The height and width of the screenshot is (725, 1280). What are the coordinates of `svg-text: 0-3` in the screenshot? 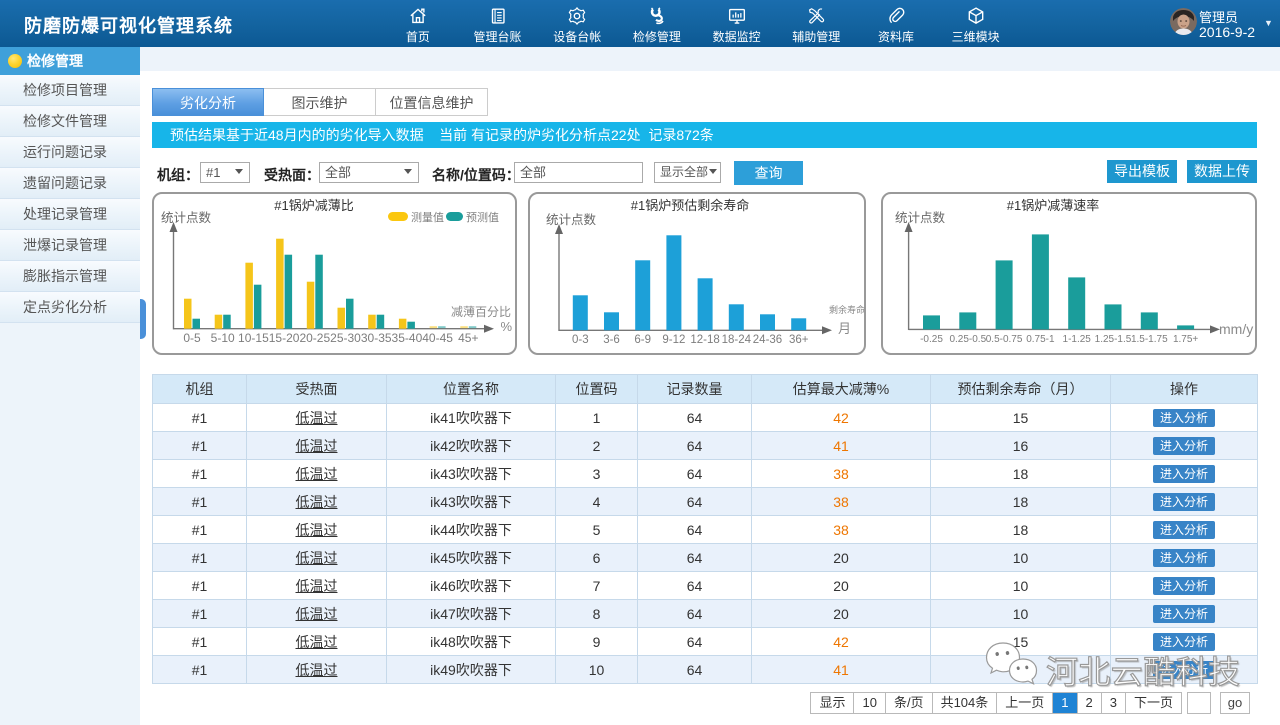 It's located at (580, 340).